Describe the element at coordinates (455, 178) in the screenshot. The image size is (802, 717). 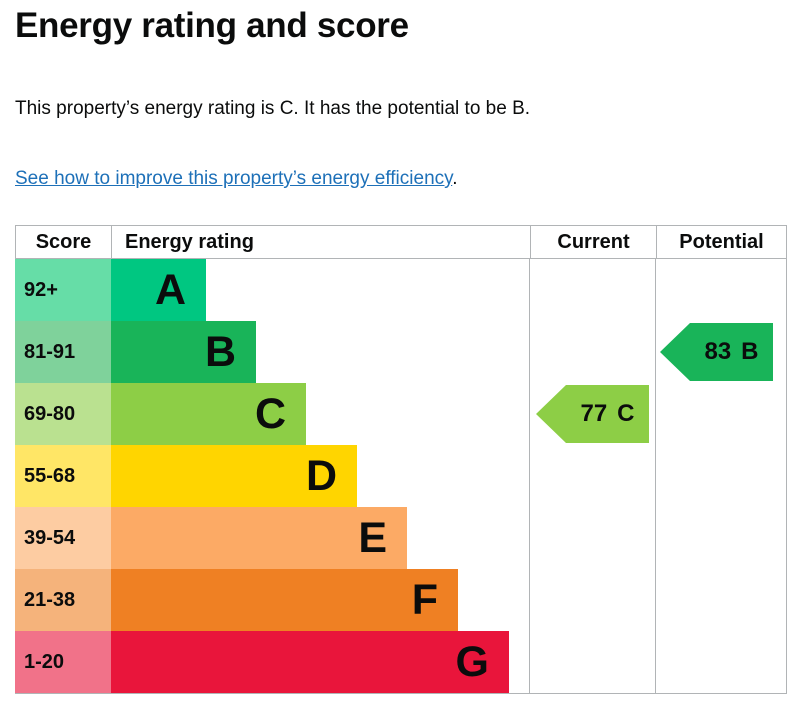
I see `link-trailing-period: .` at that location.